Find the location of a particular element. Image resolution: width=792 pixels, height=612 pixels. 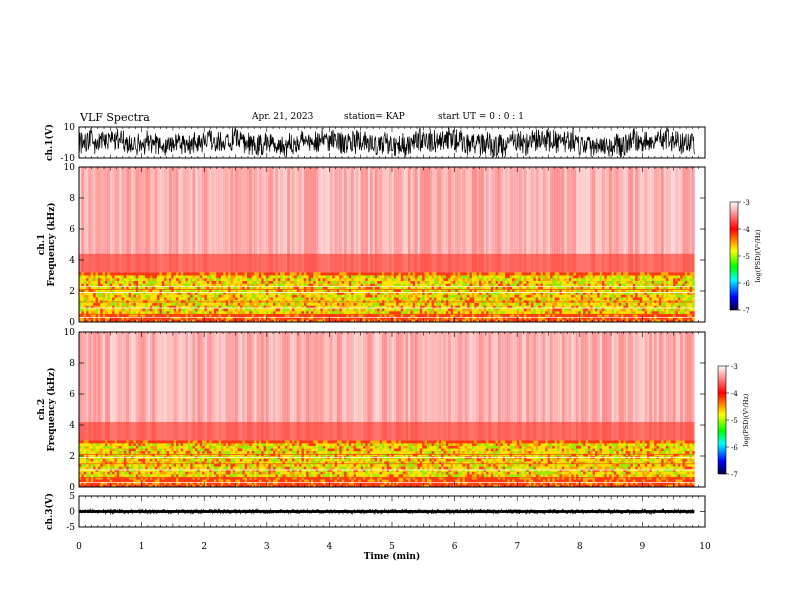

chart-title: VLF Spectra is located at coordinates (115, 117).